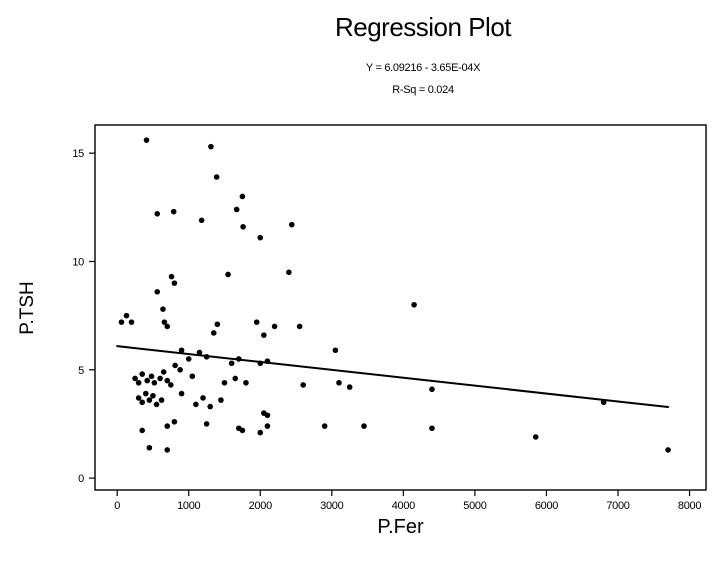  What do you see at coordinates (78, 262) in the screenshot?
I see `y-tick-label: 10` at bounding box center [78, 262].